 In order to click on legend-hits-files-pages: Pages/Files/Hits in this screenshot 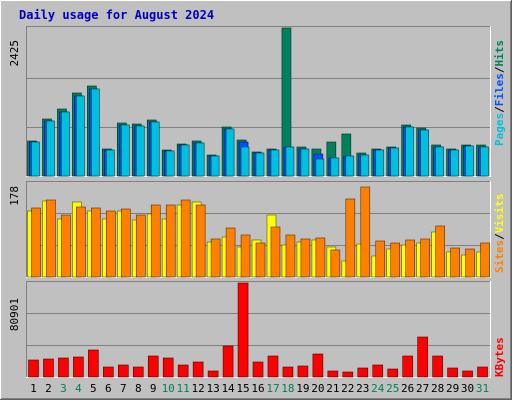, I will do `click(499, 93)`.